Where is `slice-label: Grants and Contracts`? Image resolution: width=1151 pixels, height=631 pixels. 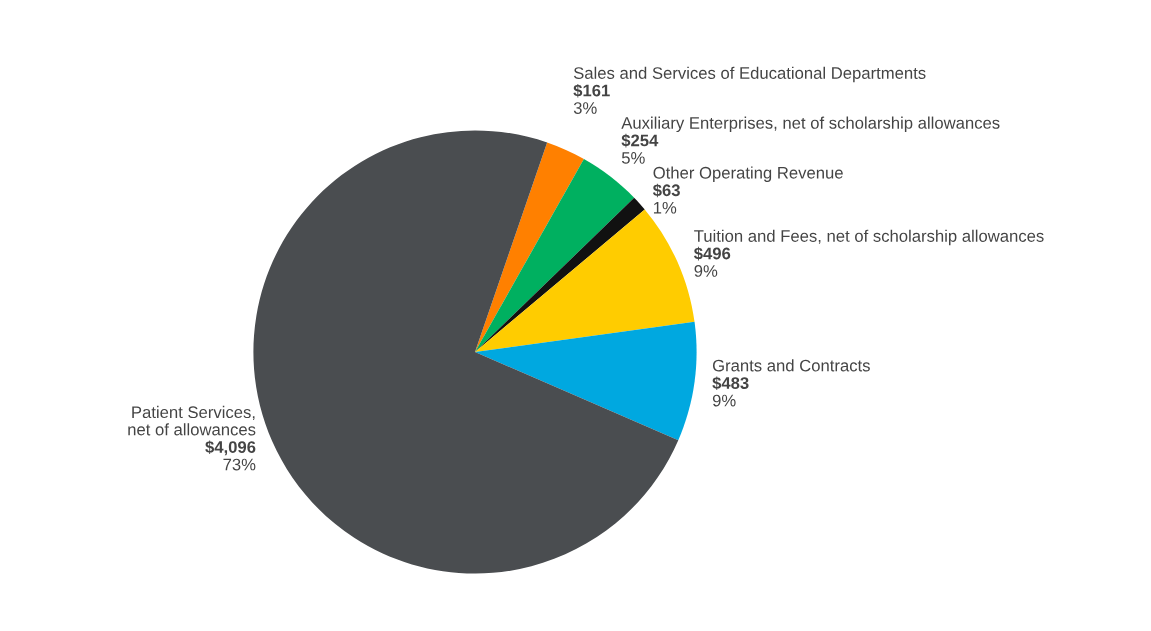
slice-label: Grants and Contracts is located at coordinates (791, 365).